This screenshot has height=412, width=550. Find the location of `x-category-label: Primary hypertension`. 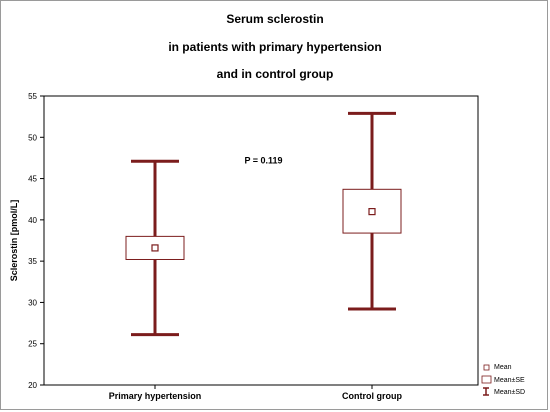

x-category-label: Primary hypertension is located at coordinates (155, 396).